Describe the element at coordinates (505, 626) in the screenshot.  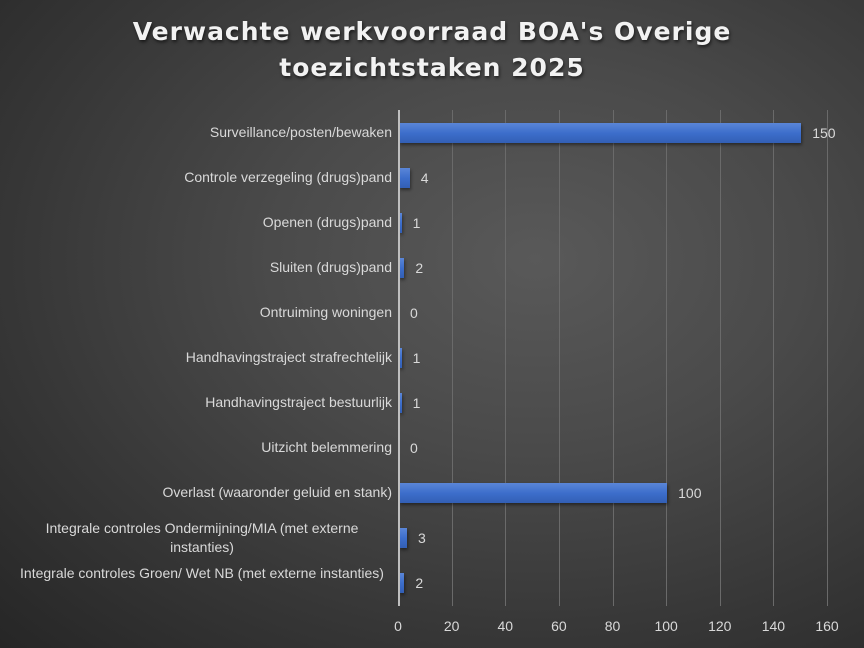
I see `x-tick-label: 40` at that location.